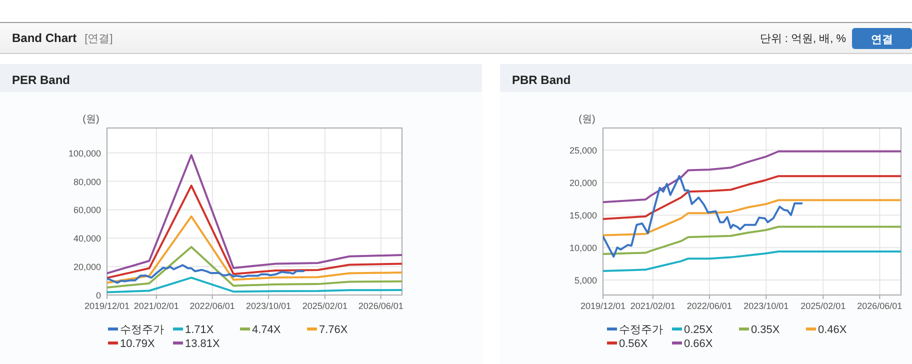  I want to click on legend-label: 1.71X, so click(199, 330).